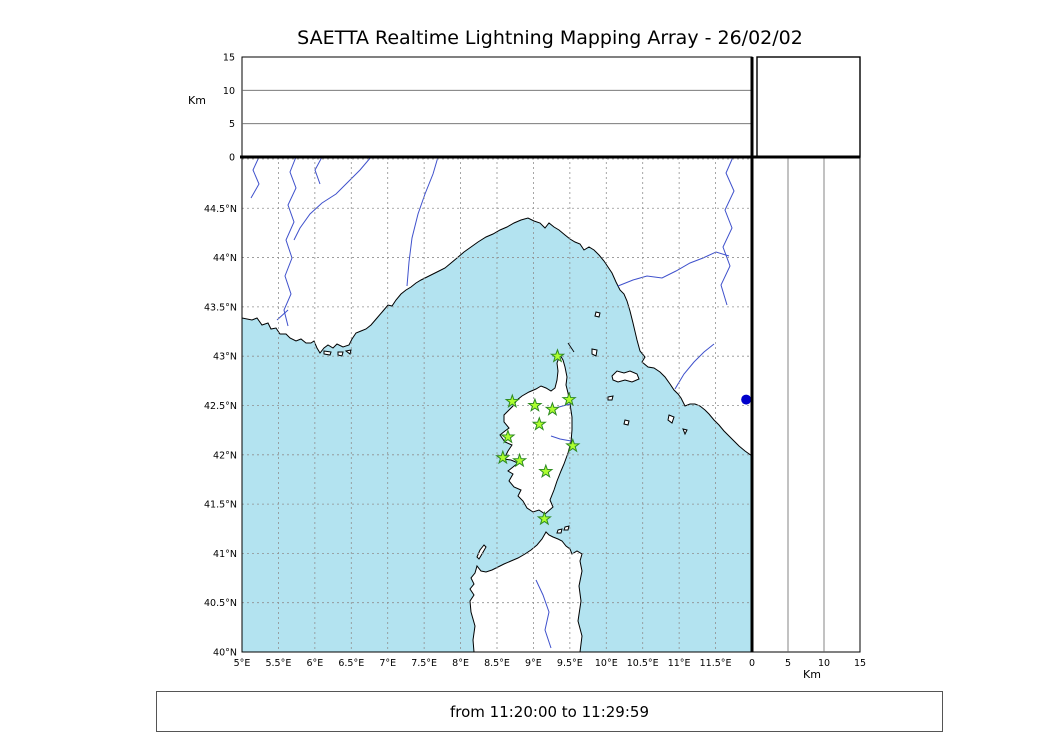  What do you see at coordinates (387, 663) in the screenshot?
I see `lon-tick-label: 7°E` at bounding box center [387, 663].